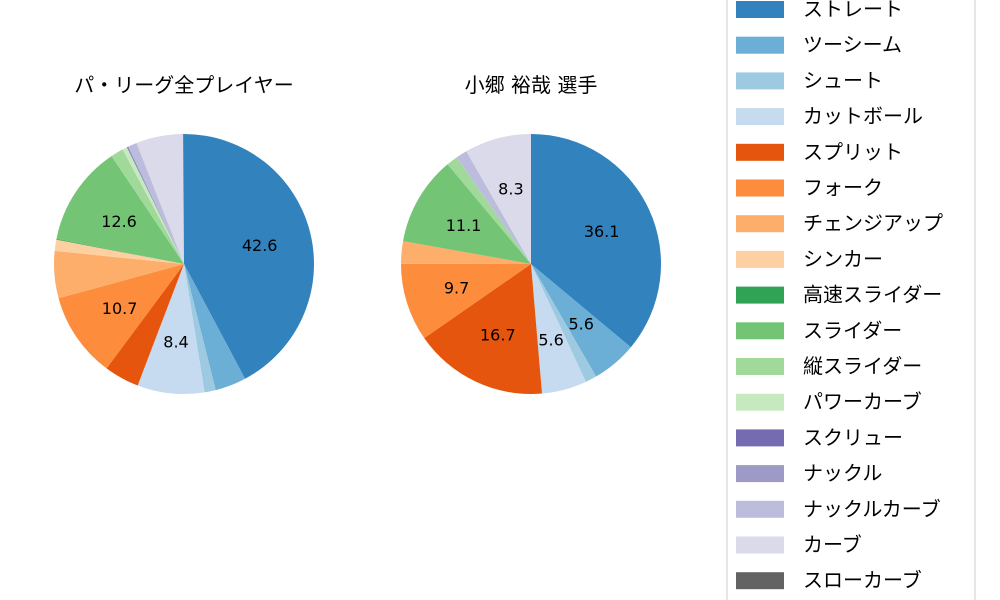 The height and width of the screenshot is (600, 1000). What do you see at coordinates (456, 287) in the screenshot?
I see `slice-value-label: 9.7` at bounding box center [456, 287].